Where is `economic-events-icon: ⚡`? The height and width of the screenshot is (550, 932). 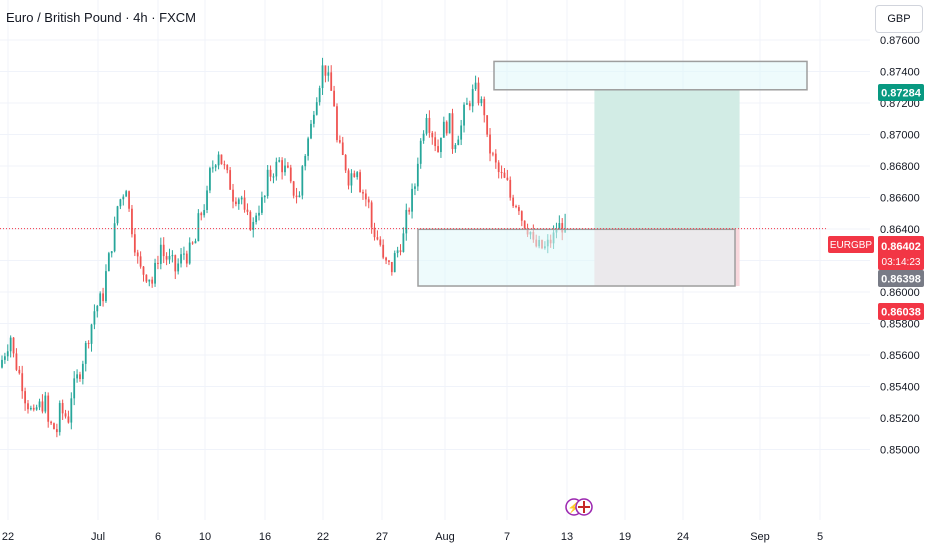
economic-events-icon: ⚡ is located at coordinates (579, 507).